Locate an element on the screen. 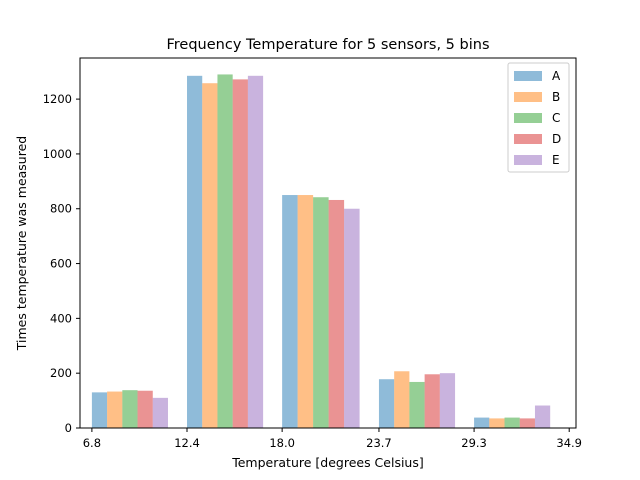  x-tick-label: 34.9 is located at coordinates (569, 443).